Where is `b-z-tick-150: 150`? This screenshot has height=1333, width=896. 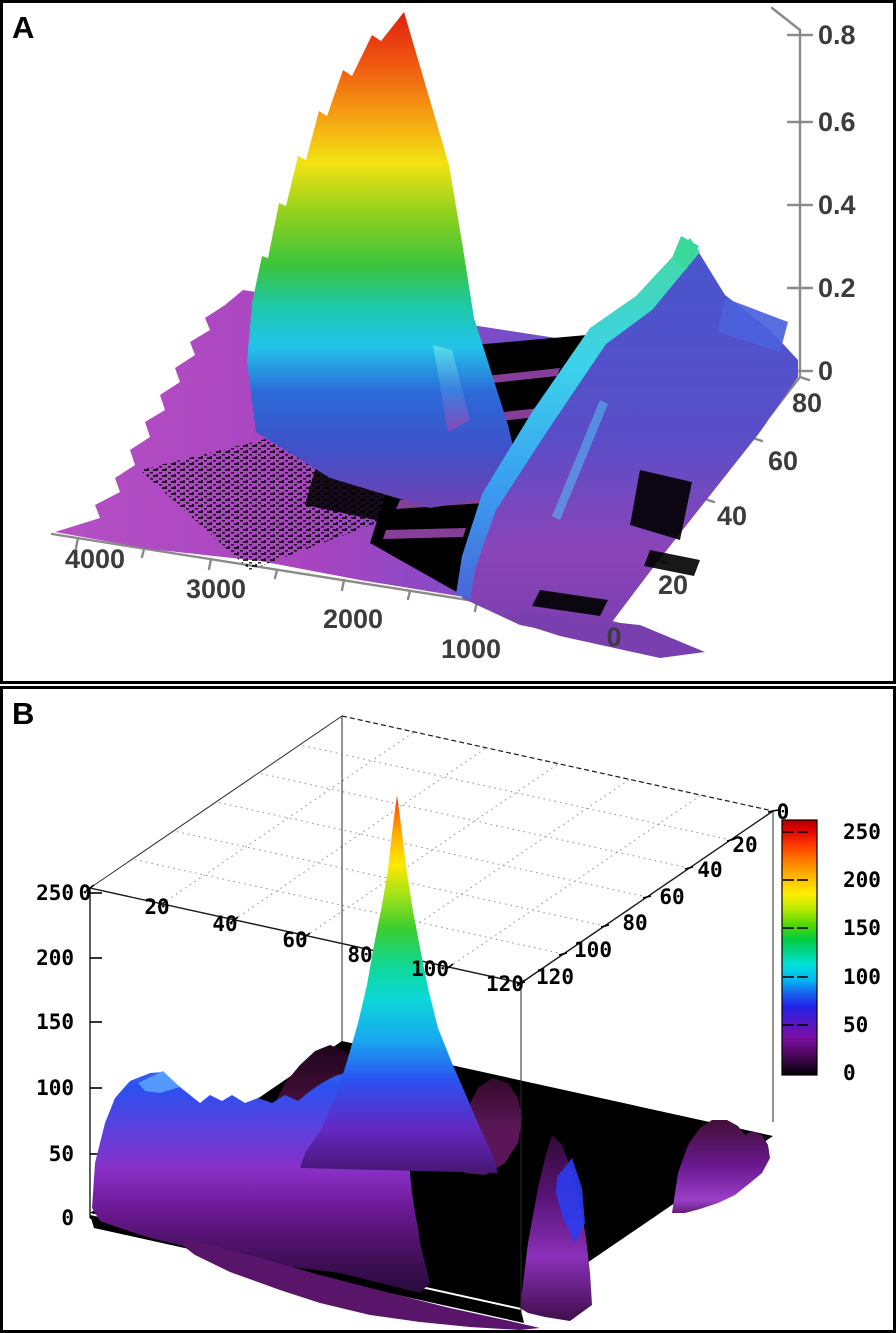
b-z-tick-150: 150 is located at coordinates (55, 1022).